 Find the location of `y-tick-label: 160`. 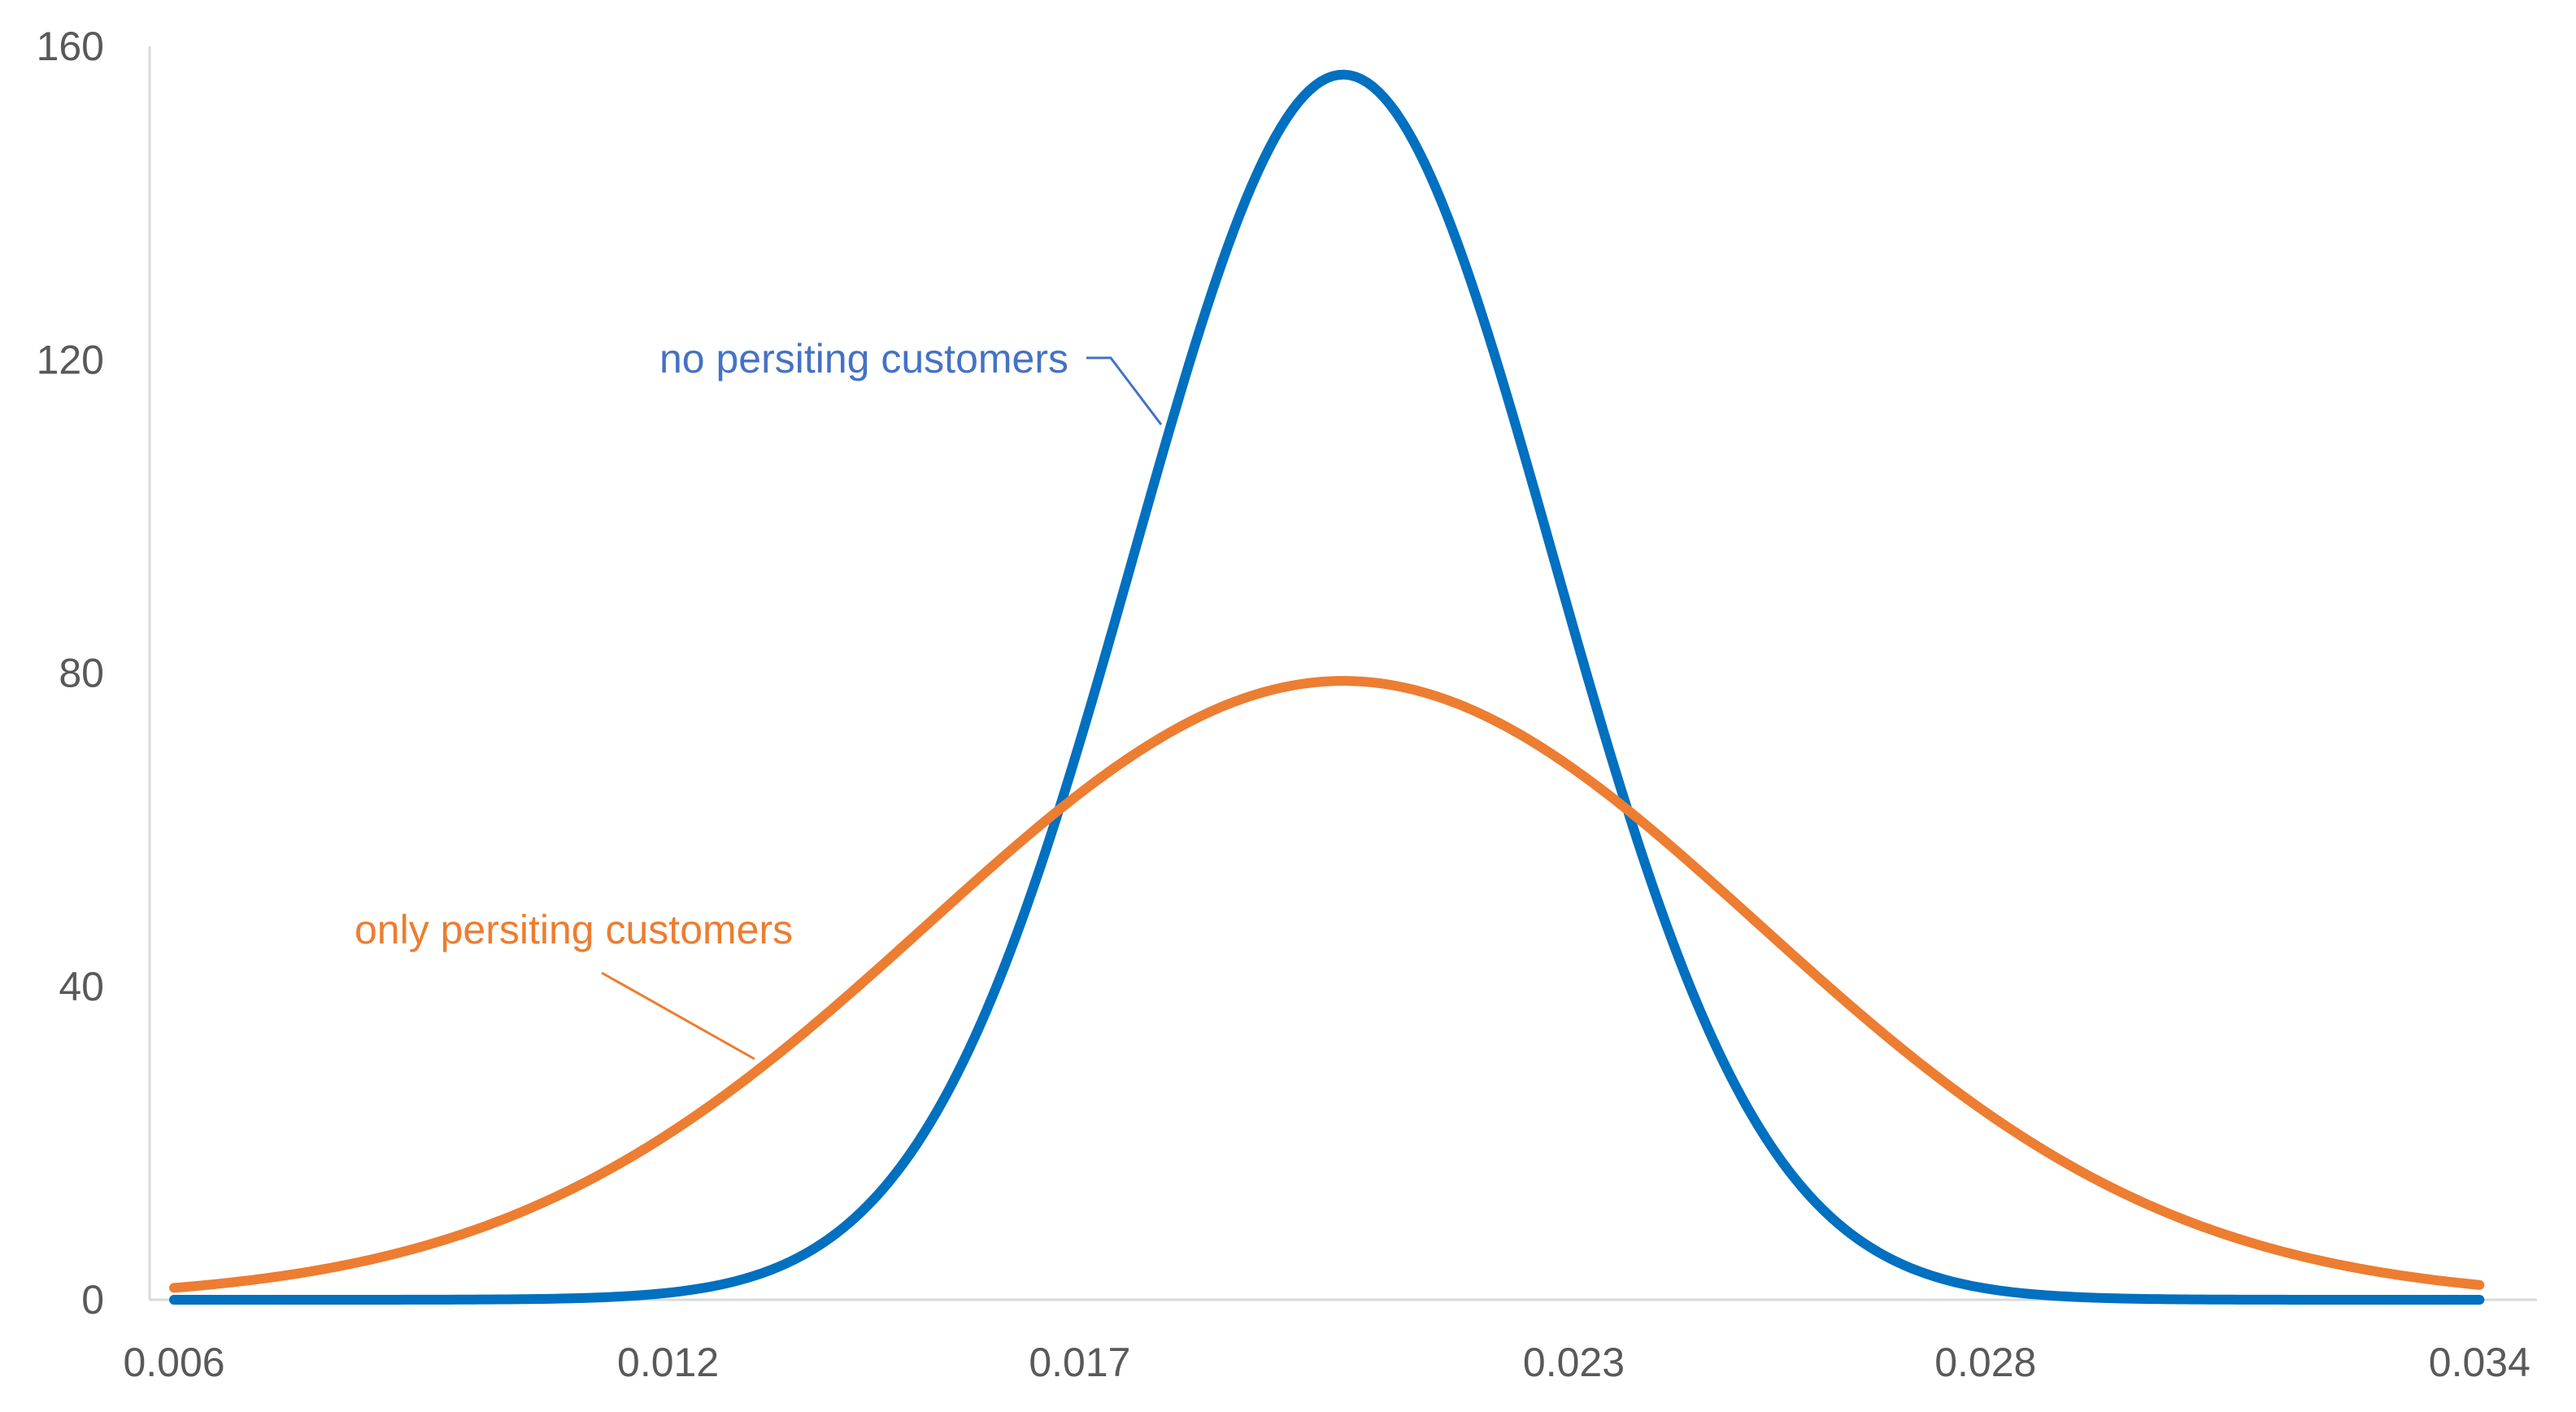

y-tick-label: 160 is located at coordinates (70, 46).